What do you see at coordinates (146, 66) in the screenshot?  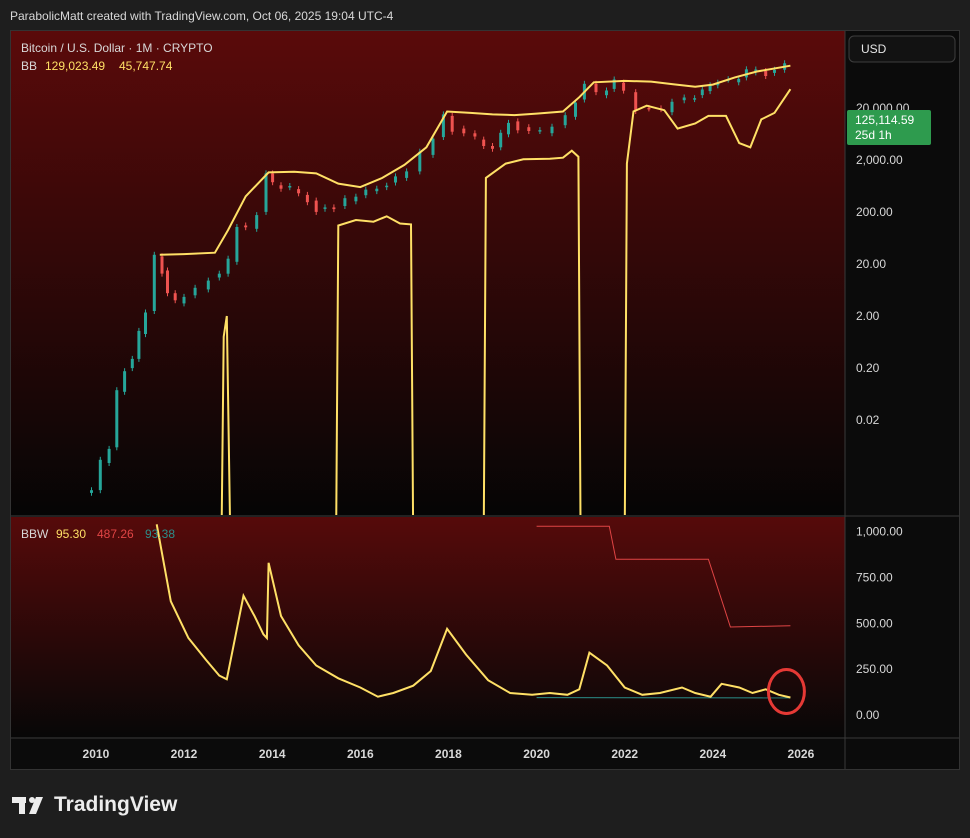 I see `bb-lower-value: 45,747.74` at bounding box center [146, 66].